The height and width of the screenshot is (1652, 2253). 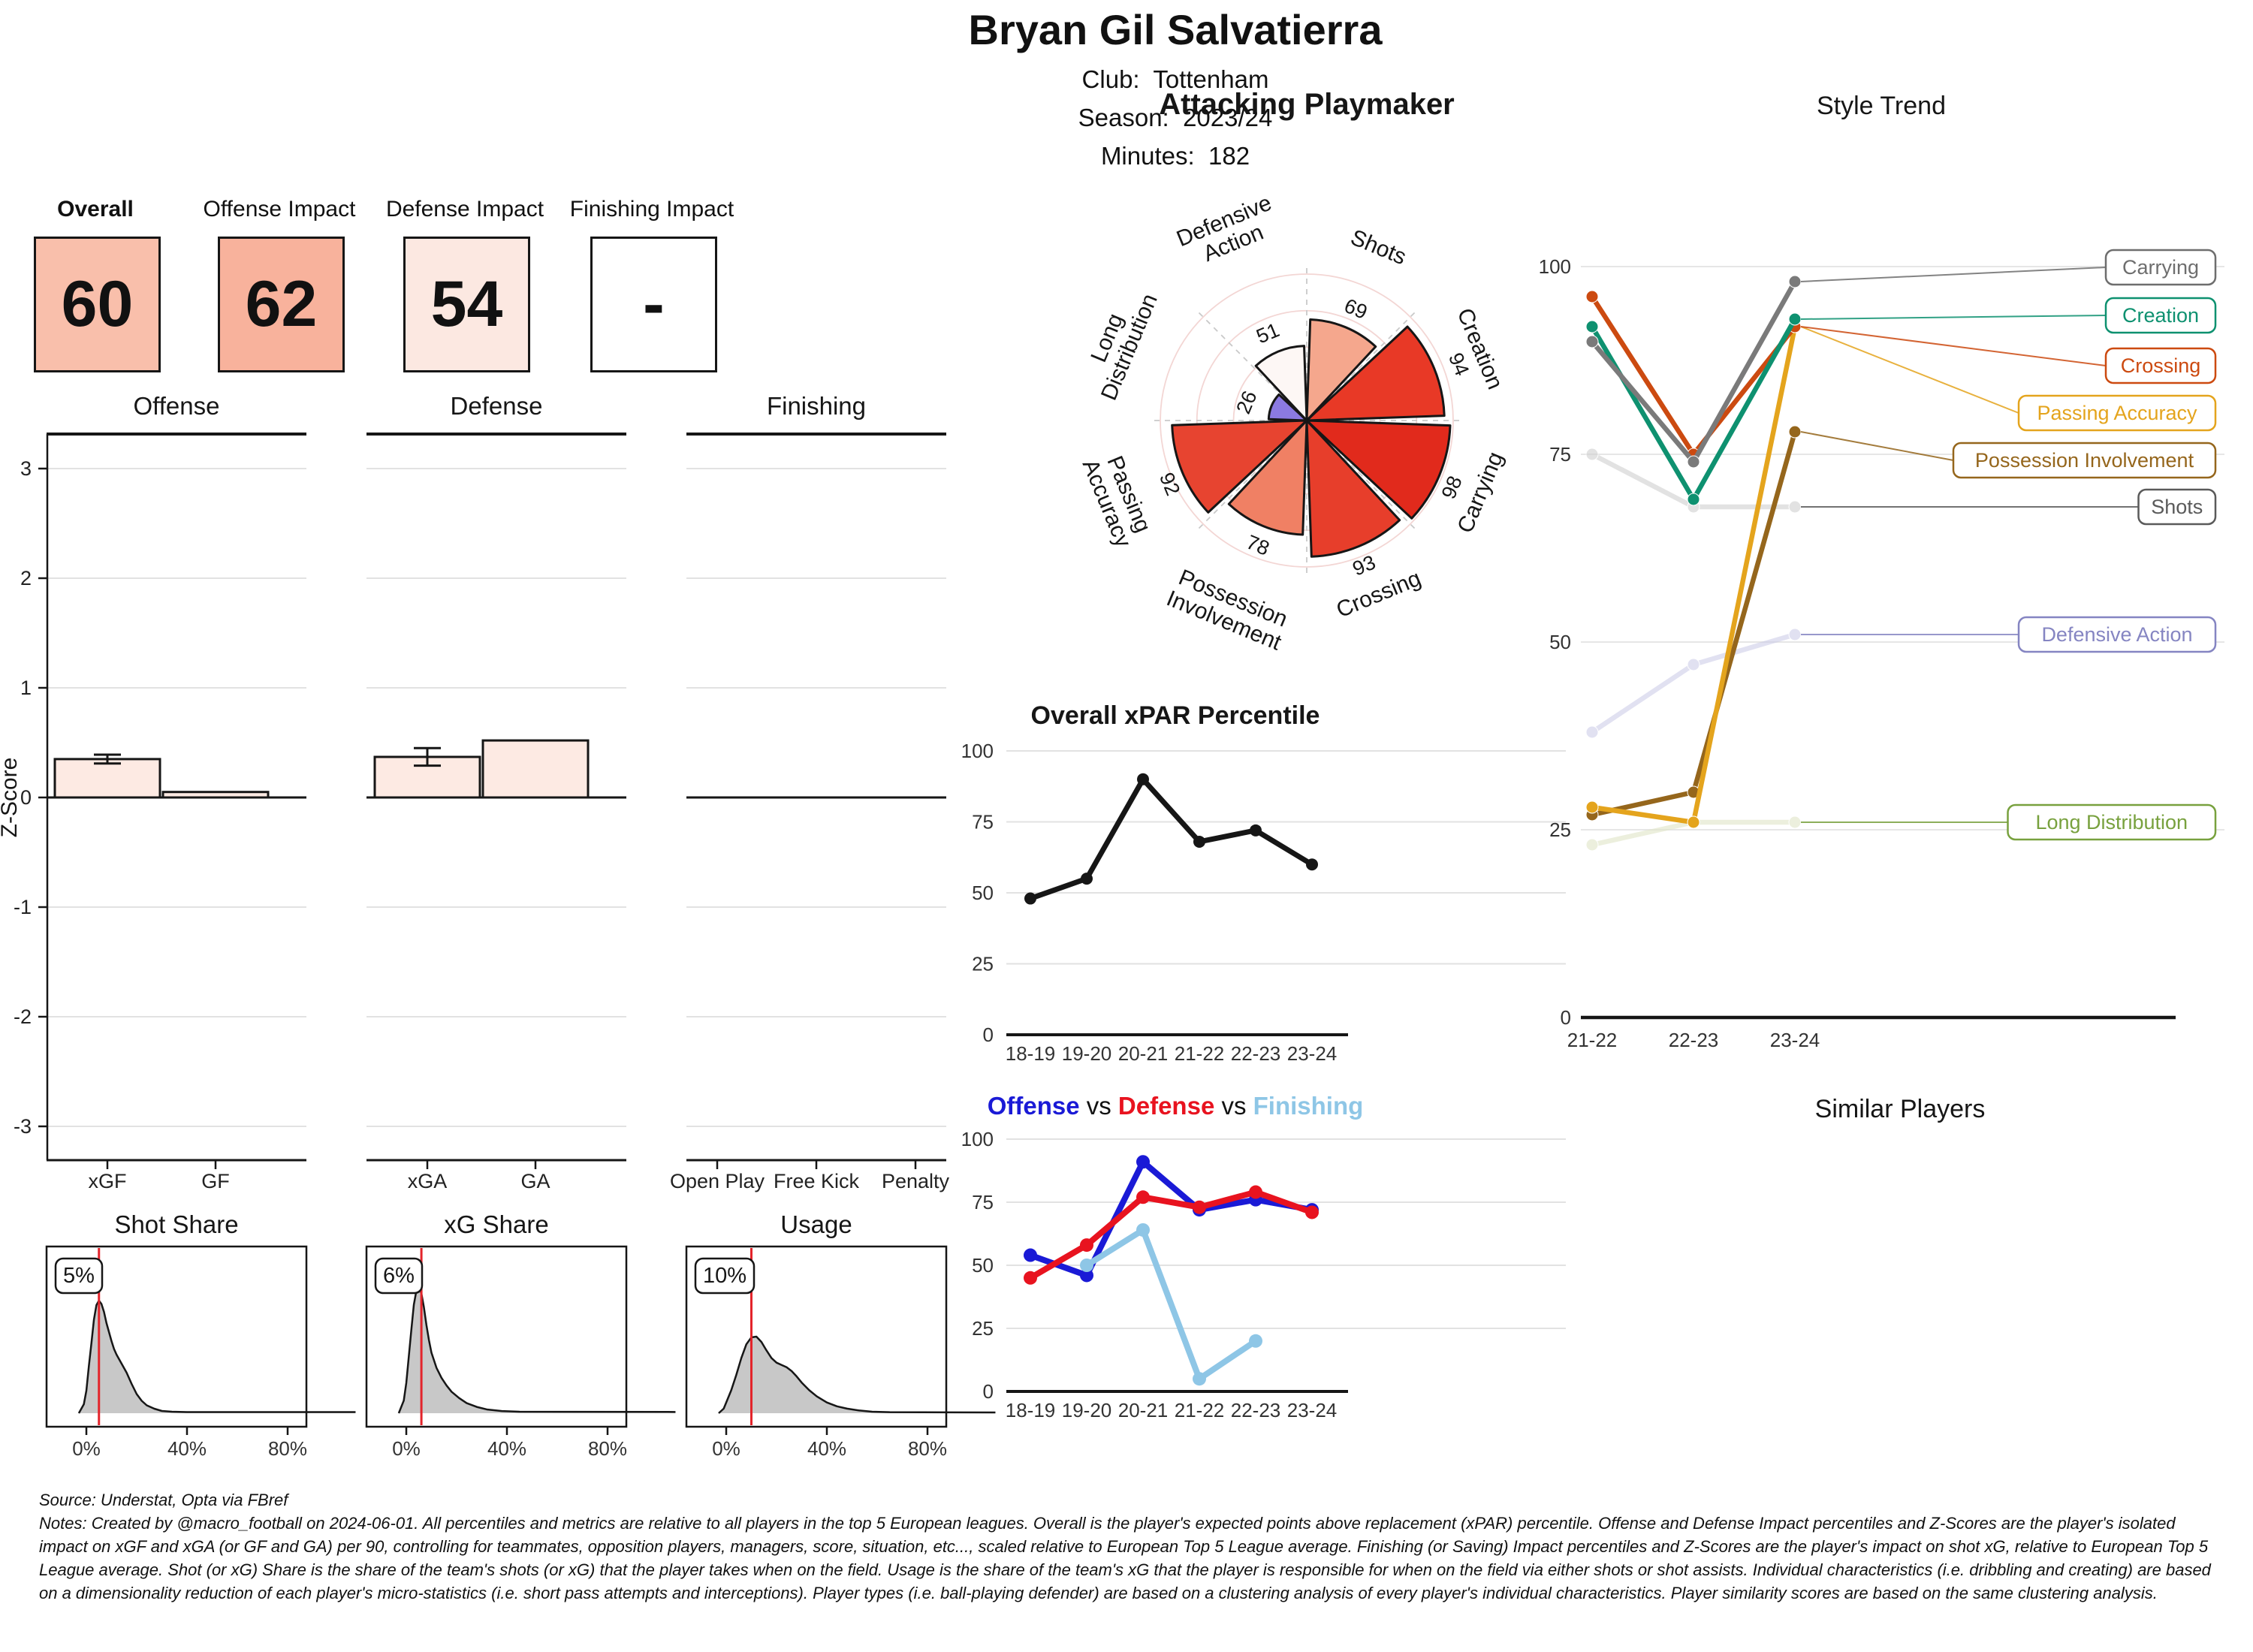 What do you see at coordinates (1288, 407) in the screenshot?
I see `radar-sector-long-distribution` at bounding box center [1288, 407].